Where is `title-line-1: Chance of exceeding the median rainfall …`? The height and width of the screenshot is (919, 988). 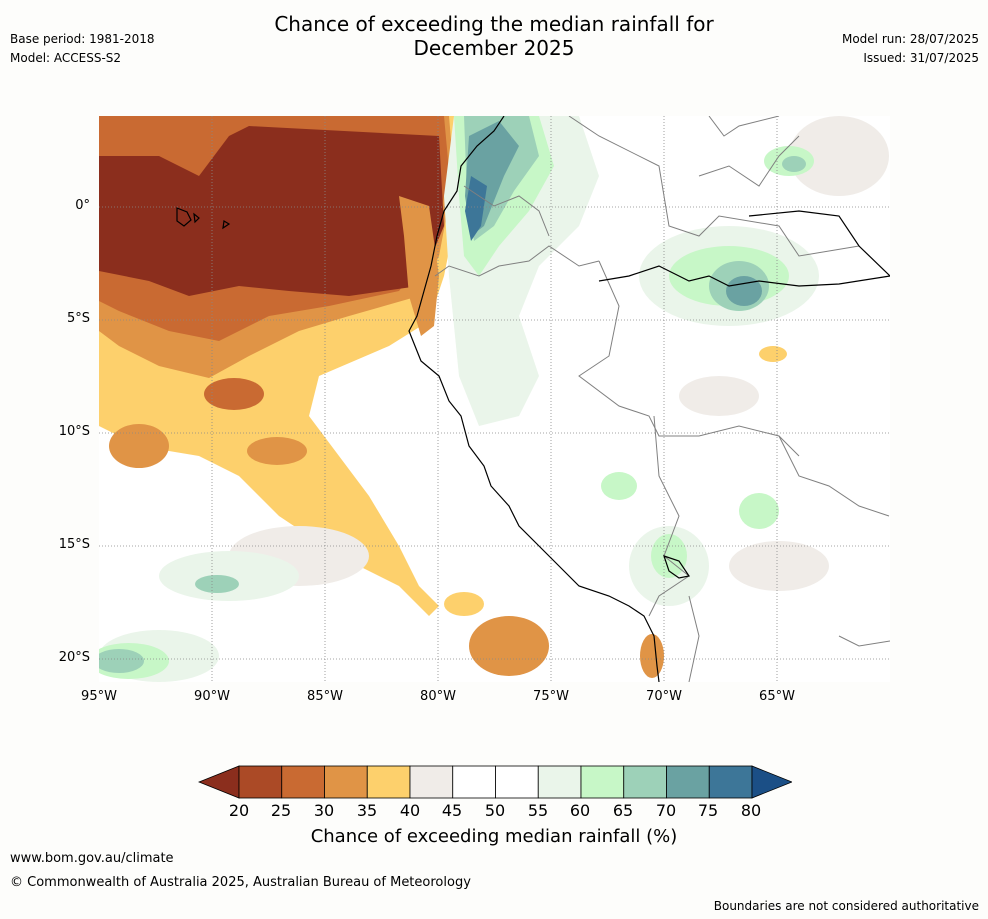 title-line-1: Chance of exceeding the median rainfall … is located at coordinates (494, 24).